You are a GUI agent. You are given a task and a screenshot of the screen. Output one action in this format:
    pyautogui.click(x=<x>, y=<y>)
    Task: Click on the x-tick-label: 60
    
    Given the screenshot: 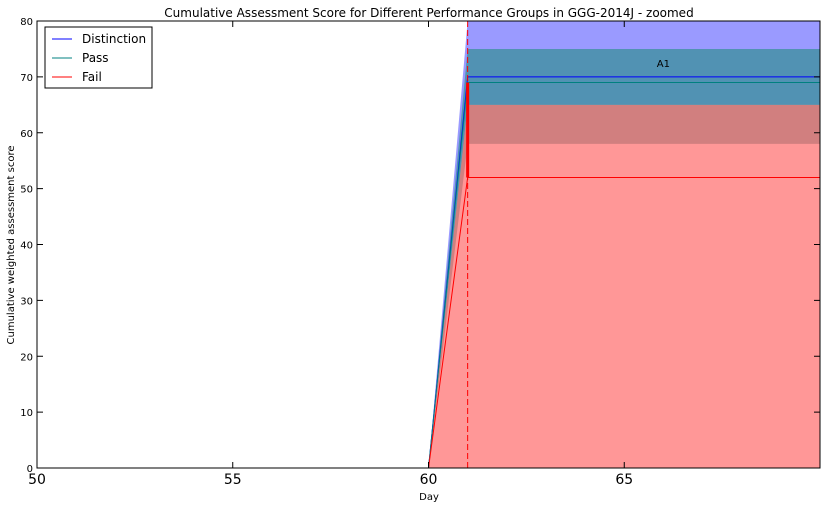 What is the action you would take?
    pyautogui.click(x=429, y=480)
    